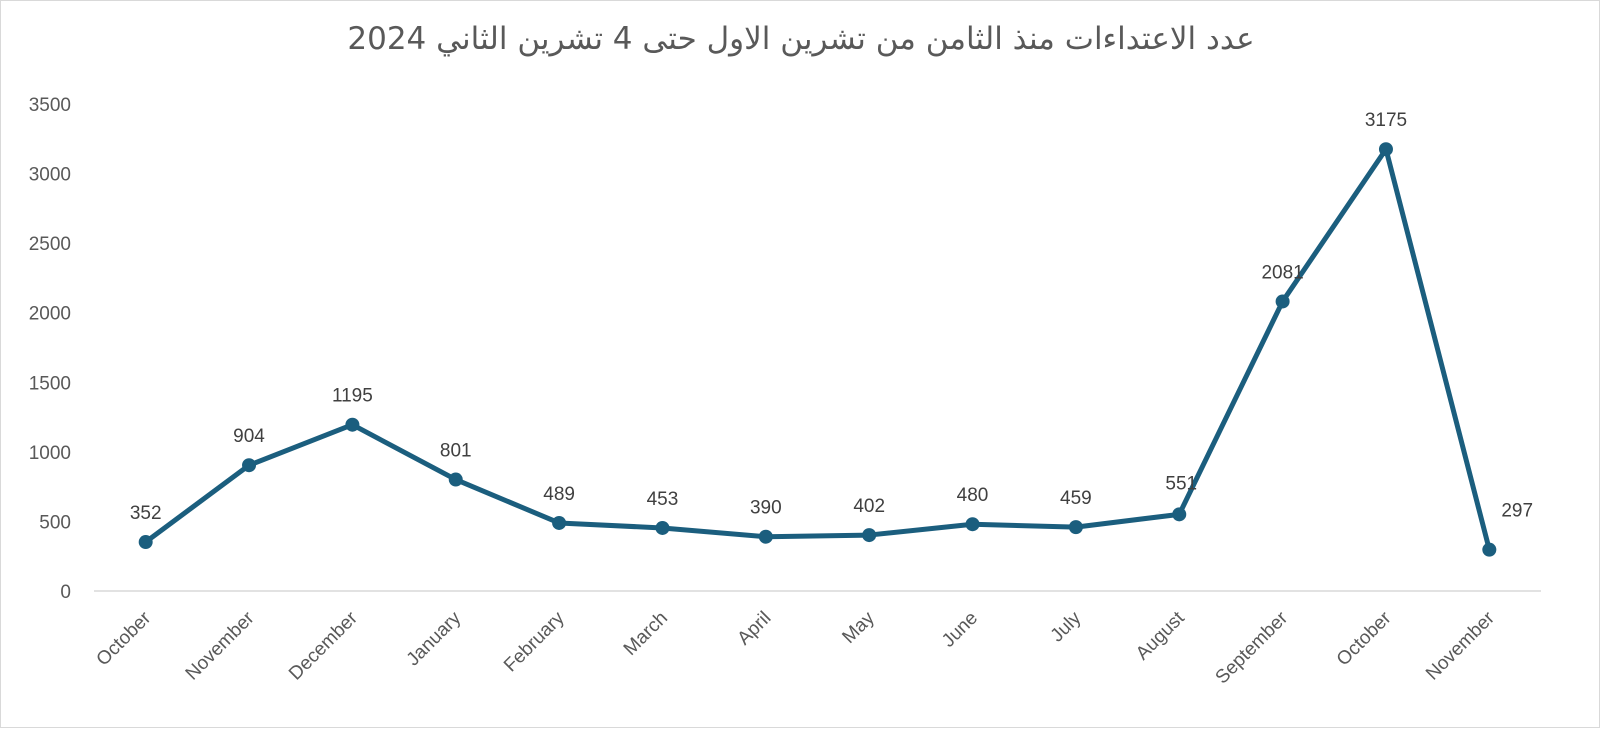 Image resolution: width=1600 pixels, height=729 pixels. What do you see at coordinates (646, 634) in the screenshot?
I see `x-category-label: March` at bounding box center [646, 634].